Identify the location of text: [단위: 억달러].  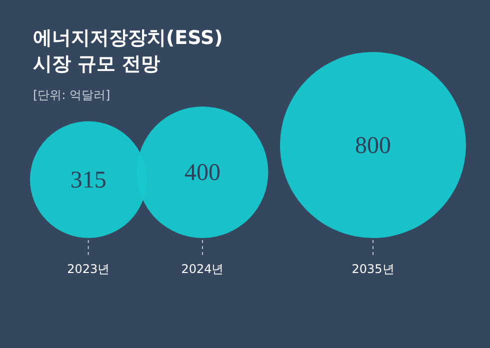
(71, 95).